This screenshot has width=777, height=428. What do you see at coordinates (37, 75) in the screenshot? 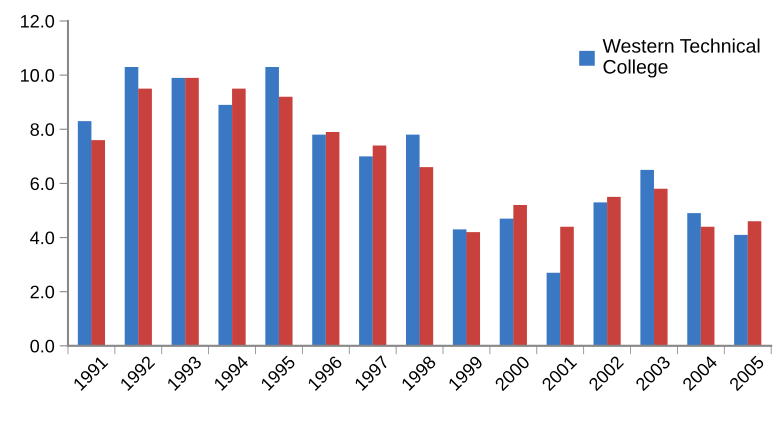
I see `y-tick-label: 10.0` at bounding box center [37, 75].